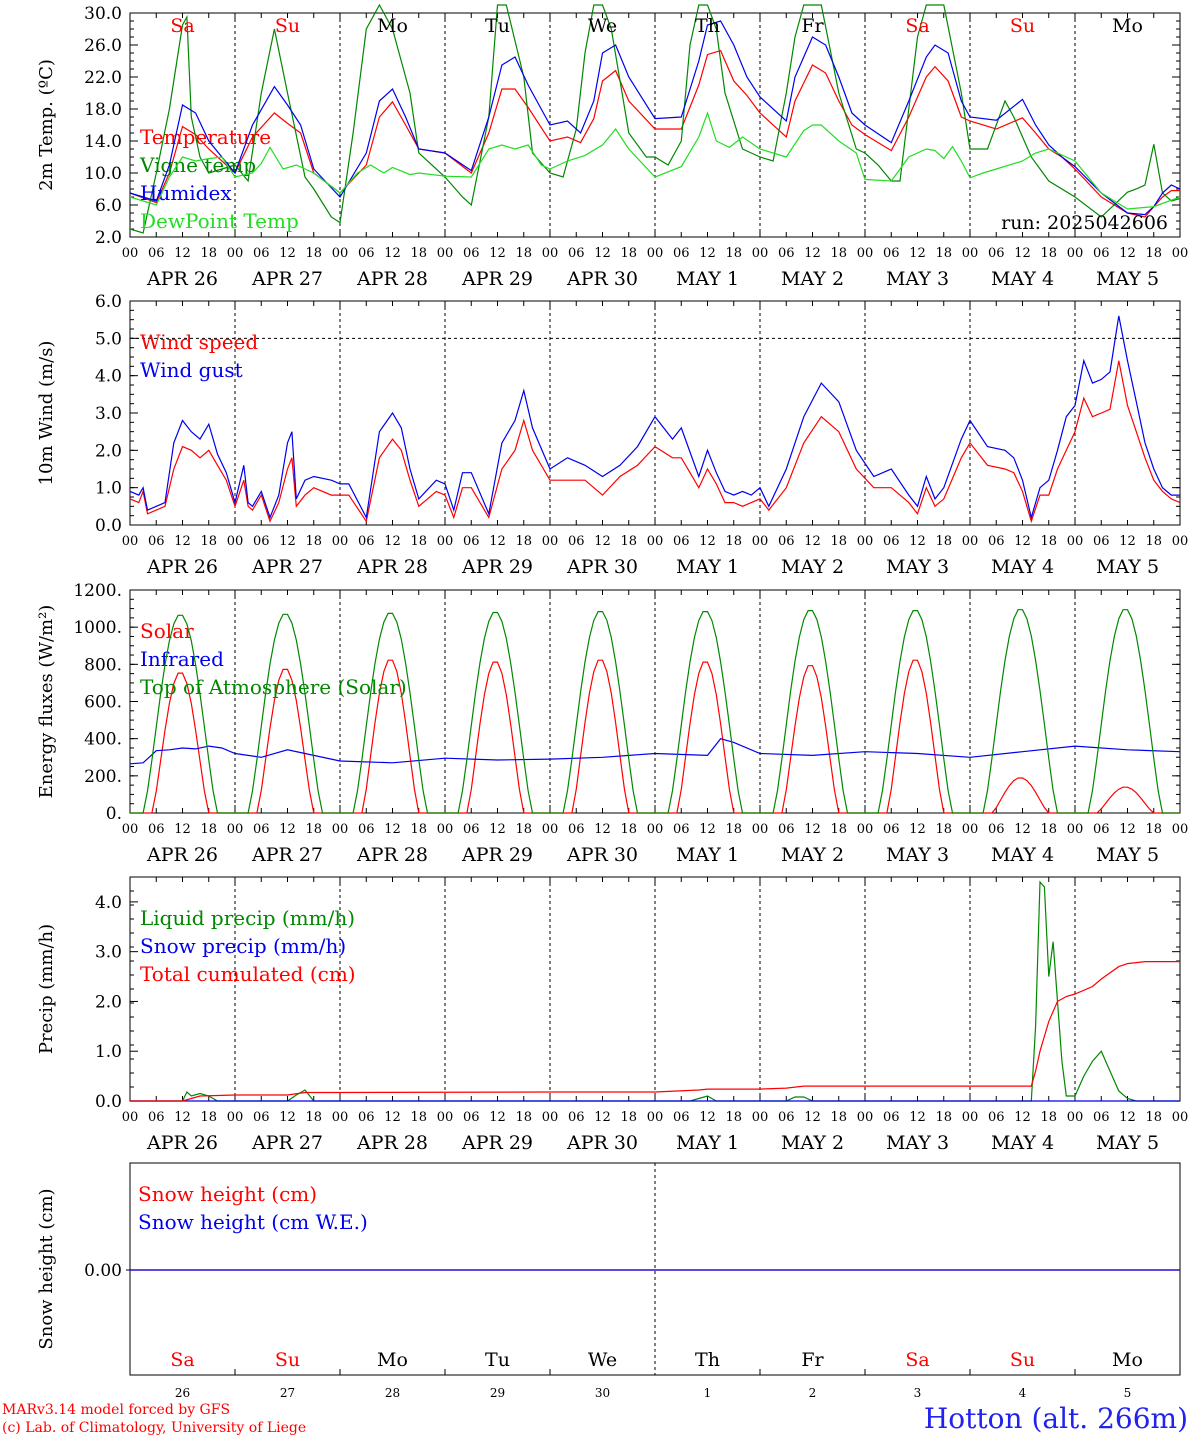 This screenshot has height=1440, width=1194. What do you see at coordinates (103, 1271) in the screenshot?
I see `y-tick-label: 0.00` at bounding box center [103, 1271].